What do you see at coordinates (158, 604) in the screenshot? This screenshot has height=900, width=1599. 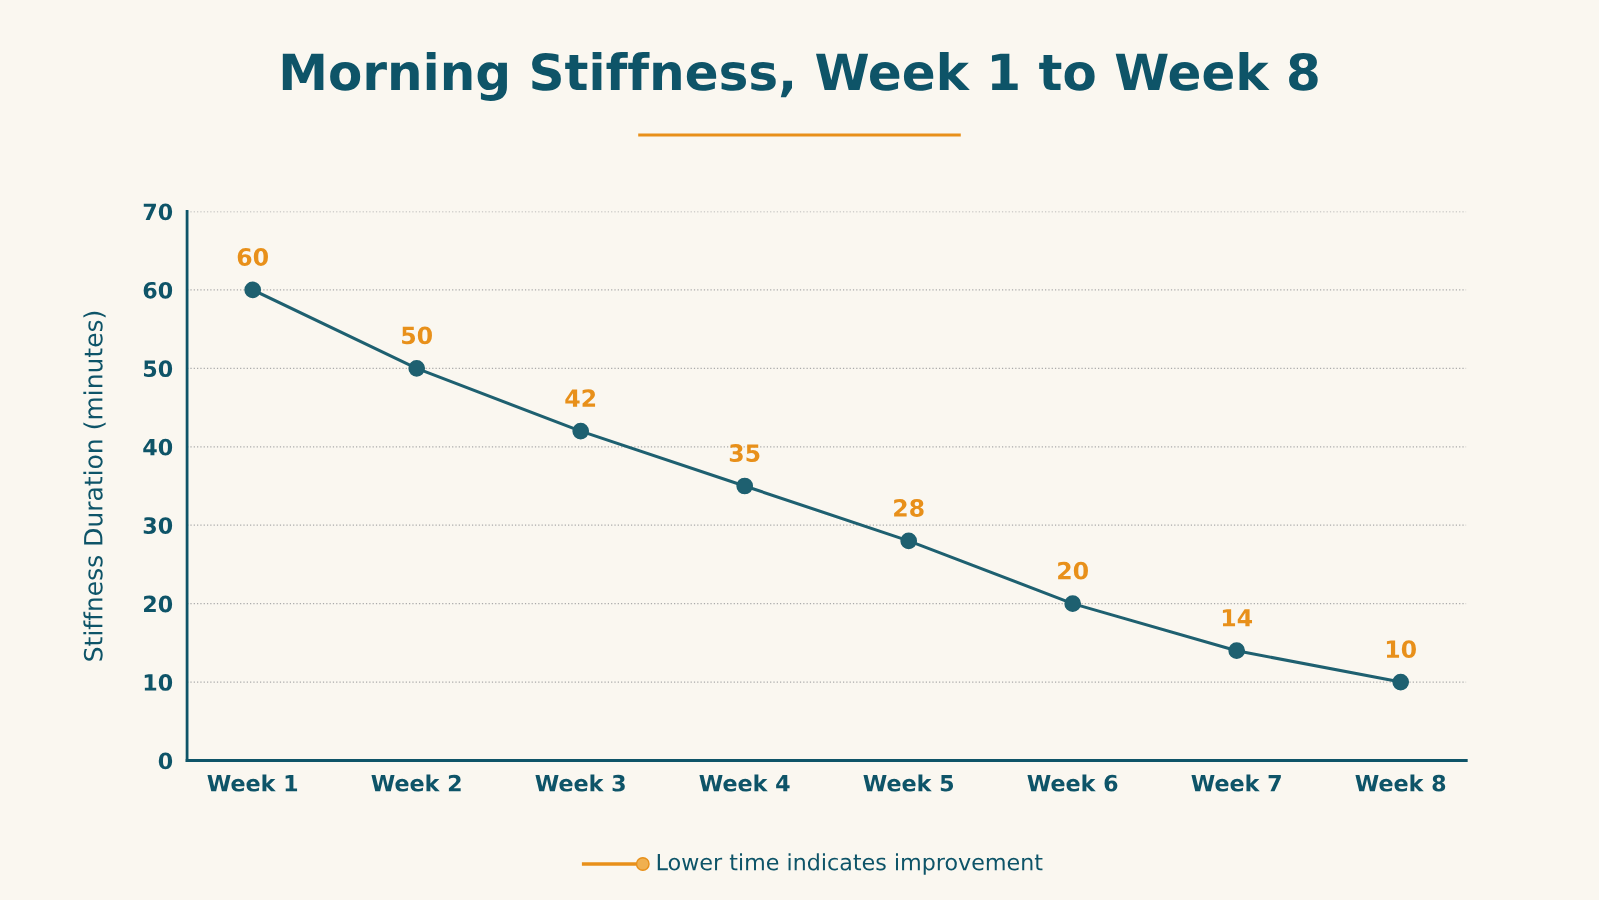 I see `y-tick-label: 20` at bounding box center [158, 604].